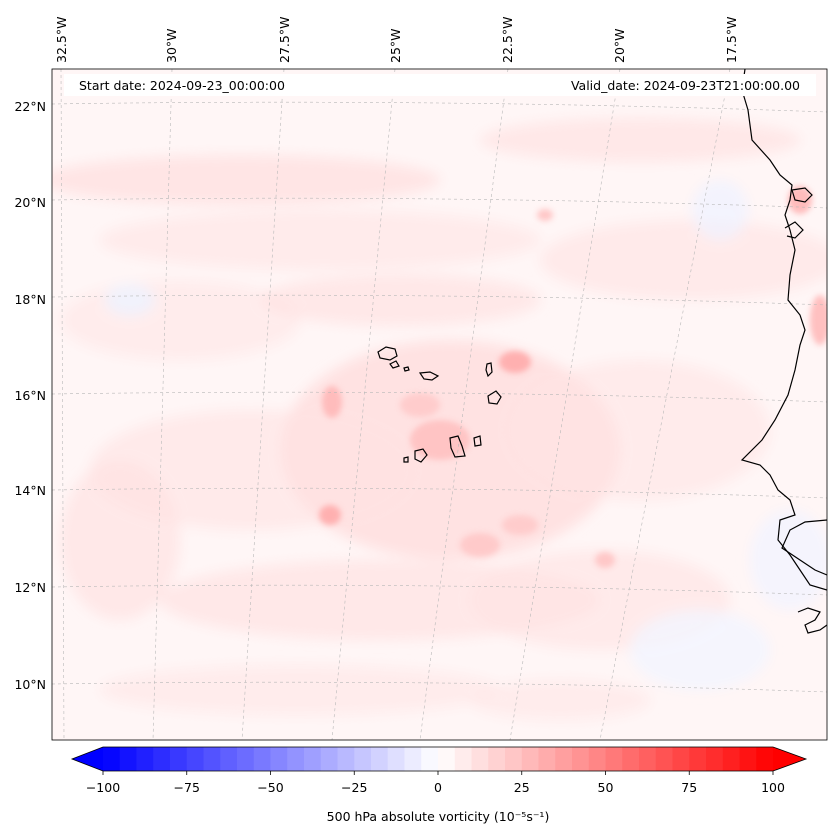 The width and height of the screenshot is (837, 839). I want to click on lat-label: 16°N, so click(30, 395).